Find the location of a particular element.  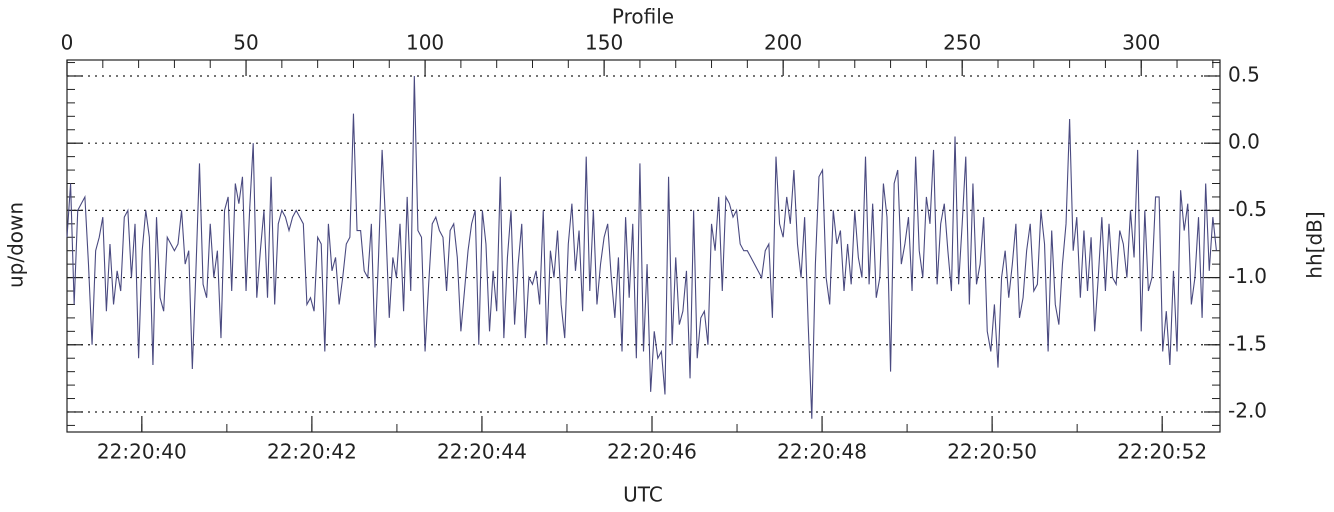

y2-tick-label: -2.0 is located at coordinates (1247, 410).